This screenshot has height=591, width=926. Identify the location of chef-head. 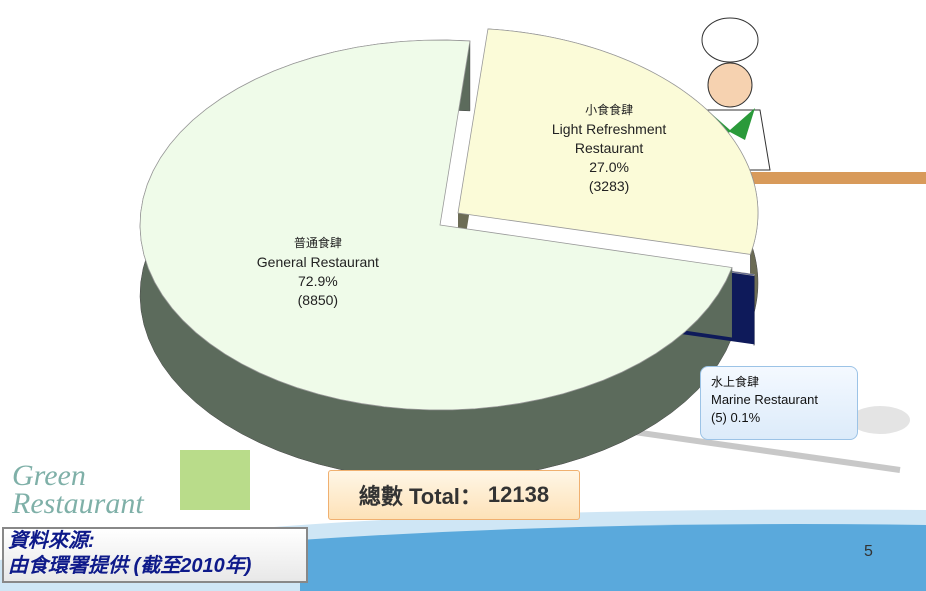
(730, 85).